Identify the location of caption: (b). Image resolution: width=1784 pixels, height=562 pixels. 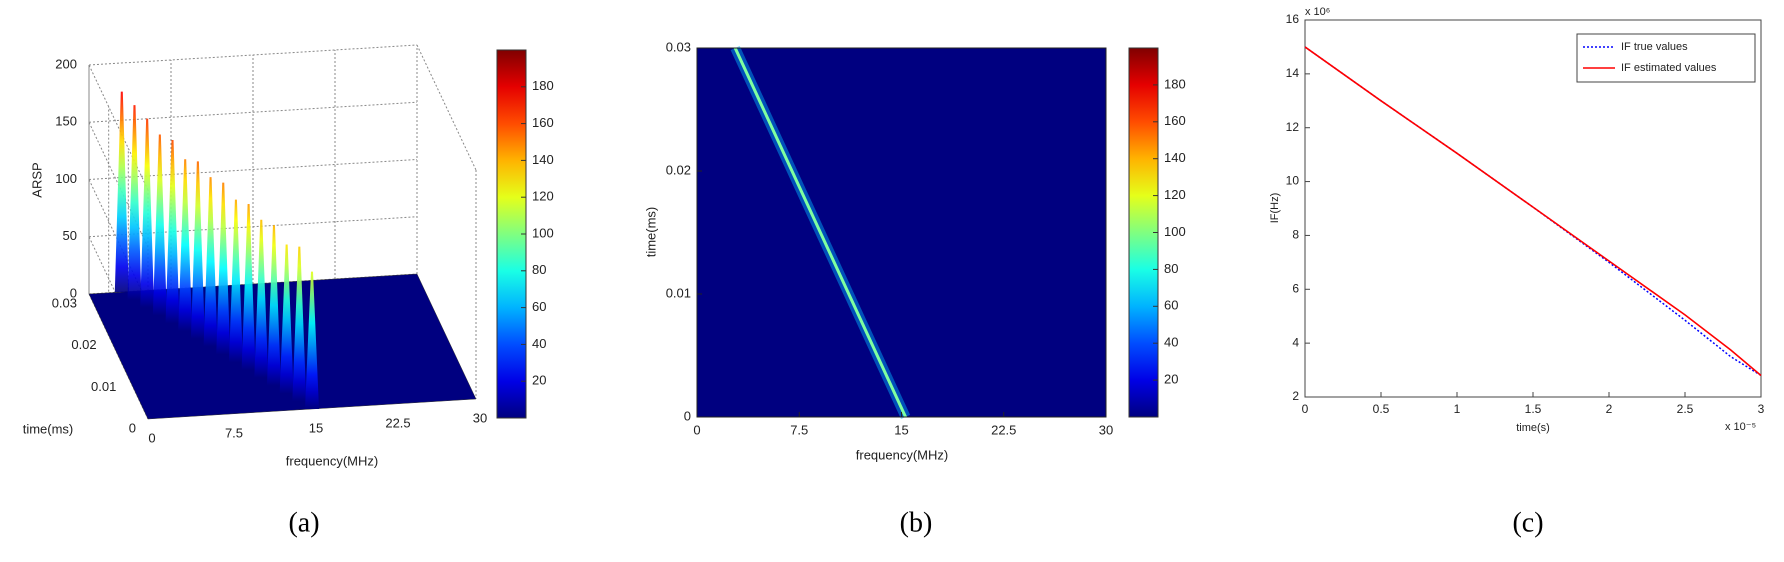
(916, 522).